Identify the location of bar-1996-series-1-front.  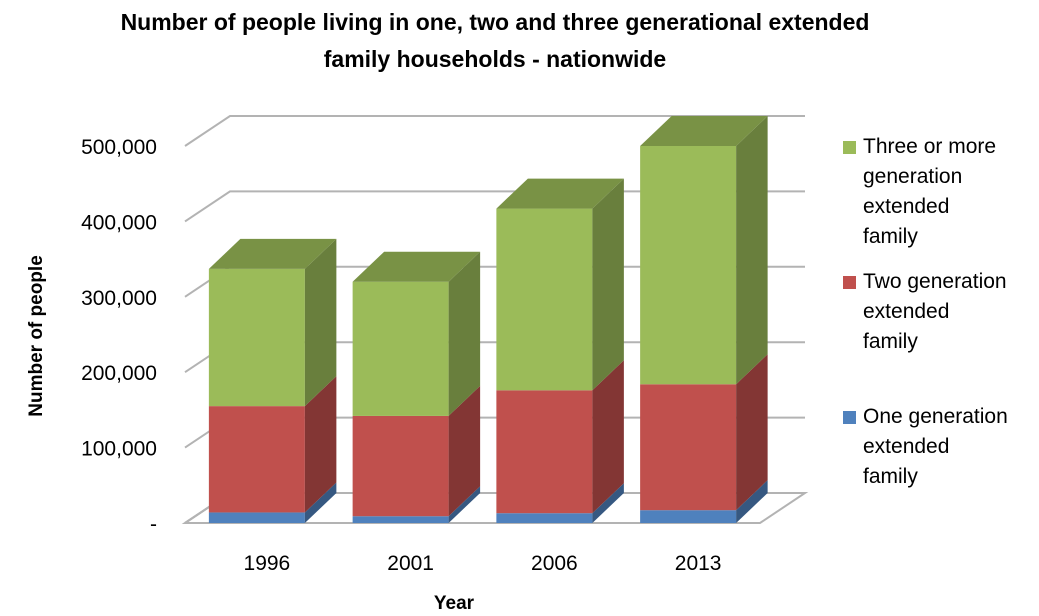
(256, 459).